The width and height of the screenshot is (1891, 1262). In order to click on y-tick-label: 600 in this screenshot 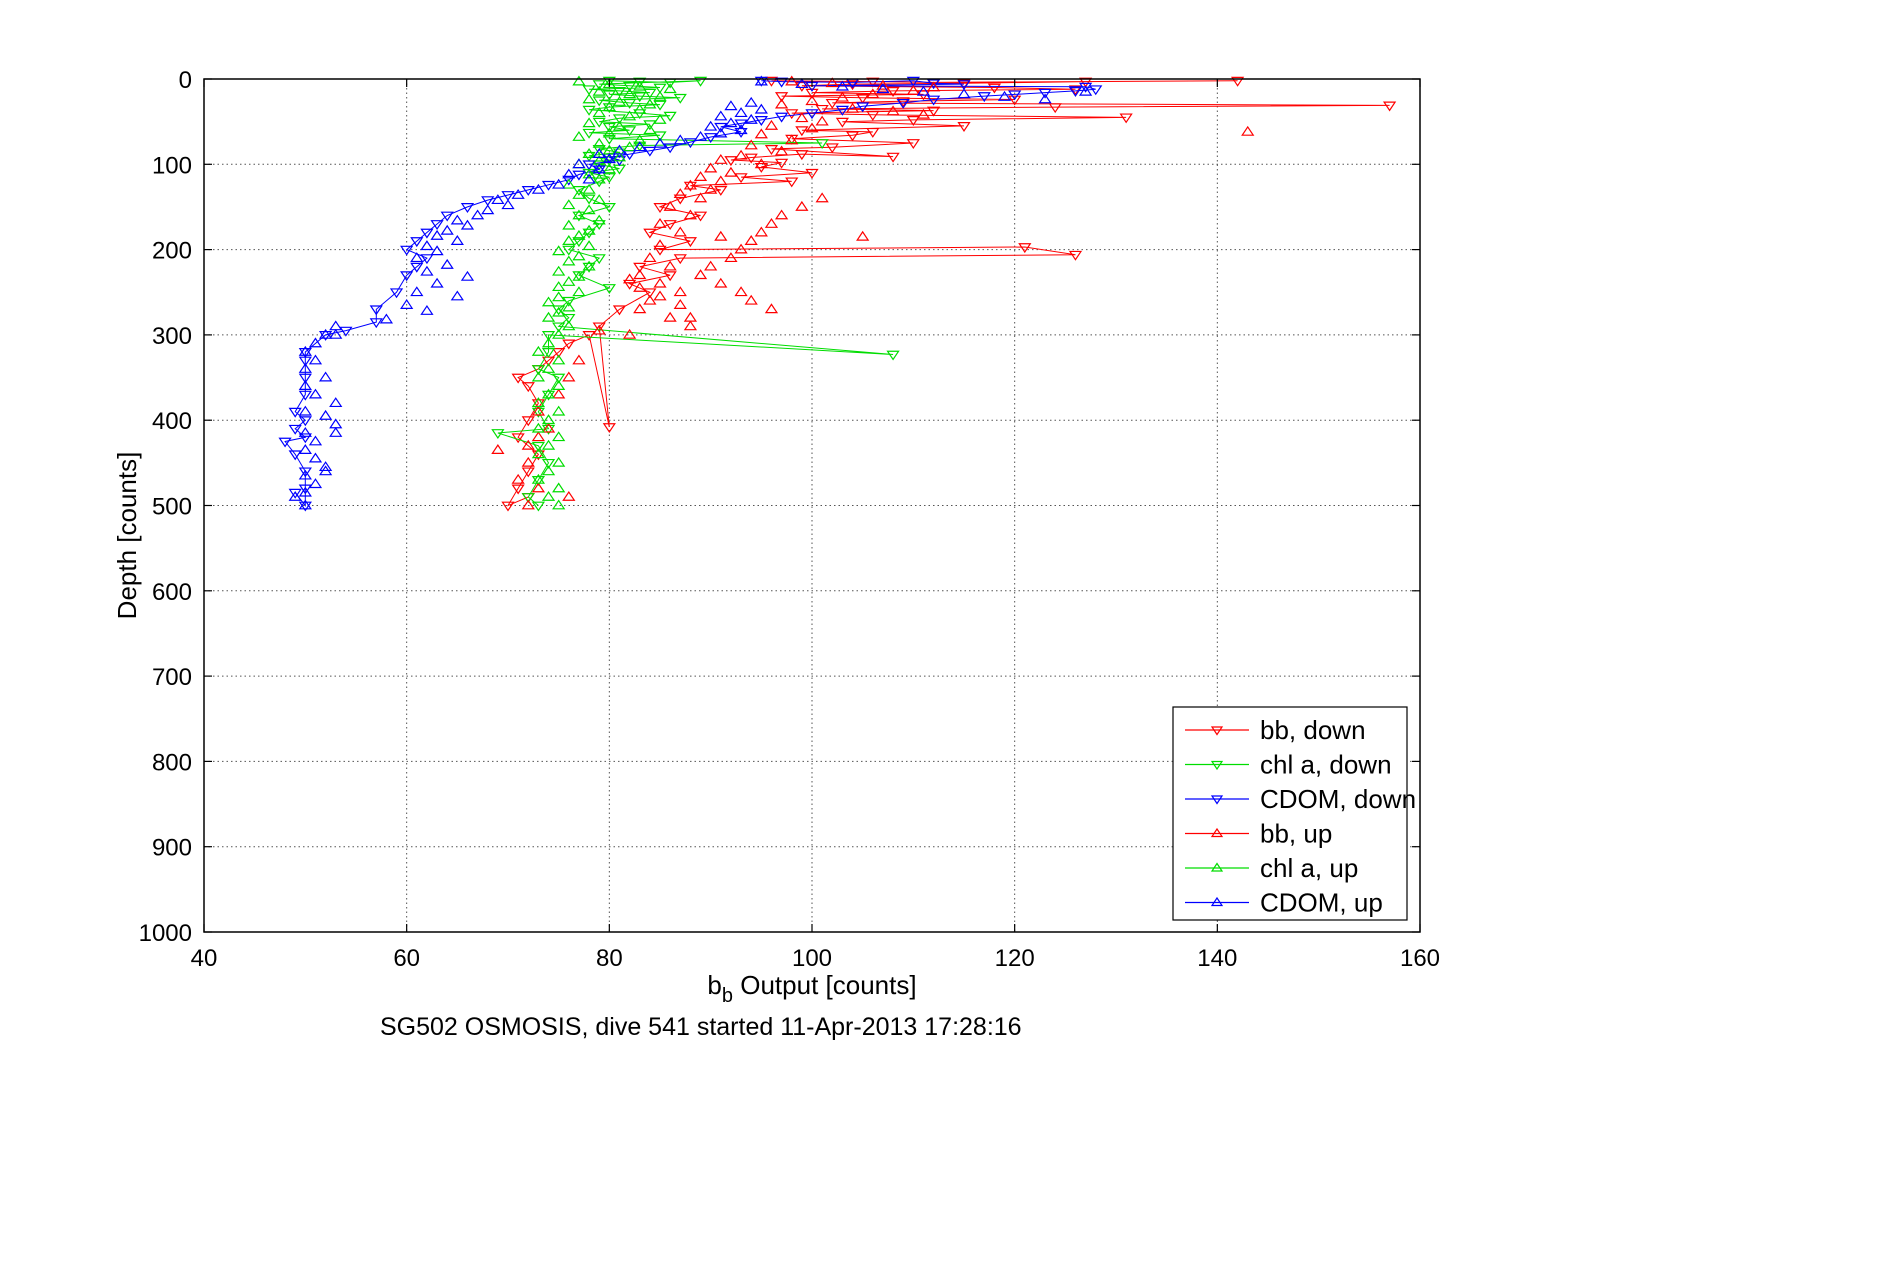, I will do `click(172, 592)`.